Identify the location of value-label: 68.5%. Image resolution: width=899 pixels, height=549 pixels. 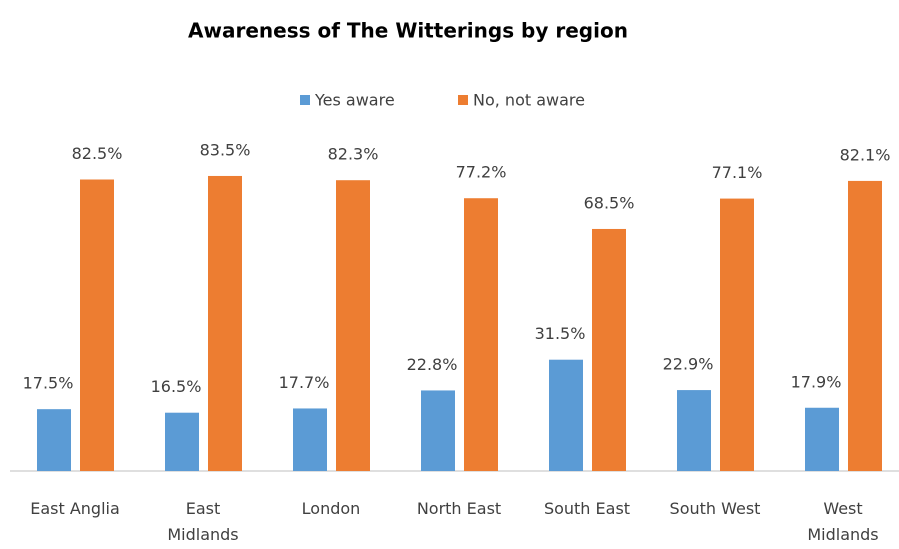
(609, 202).